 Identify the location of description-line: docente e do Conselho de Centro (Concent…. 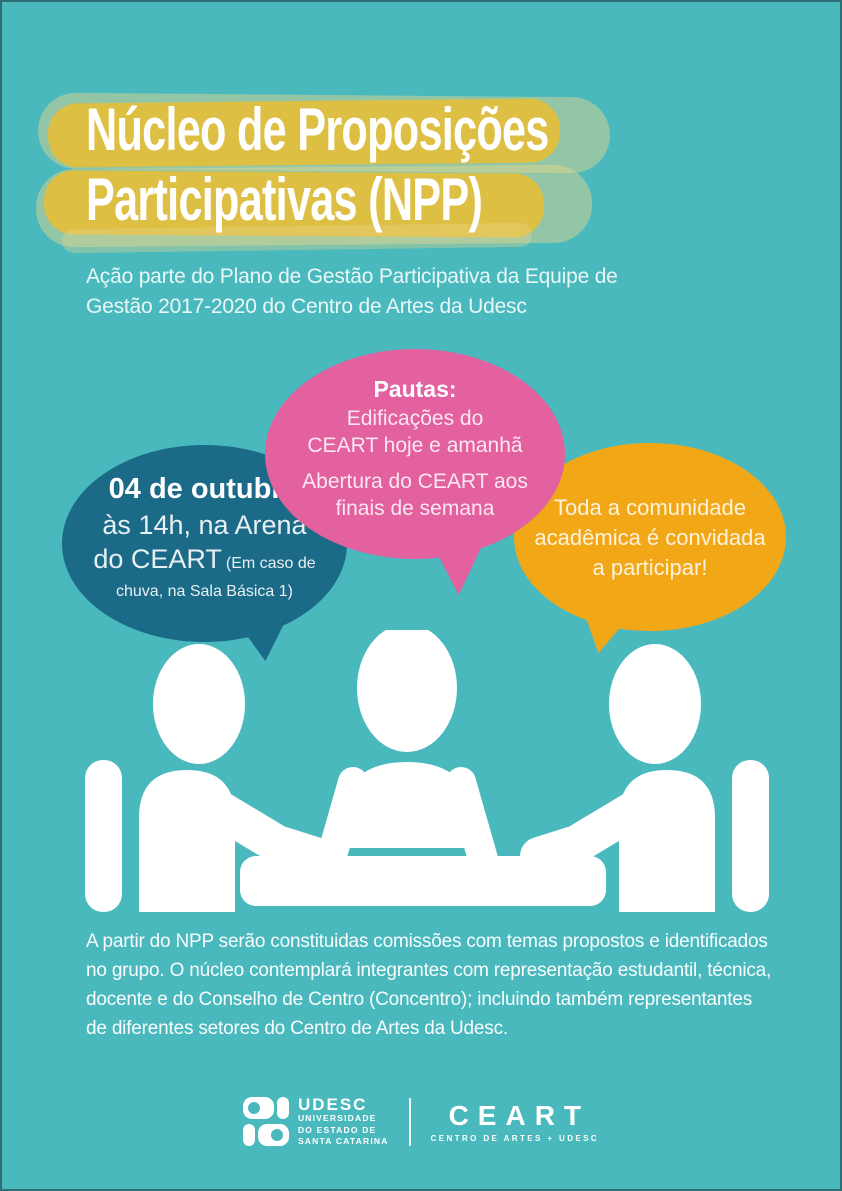
(419, 999).